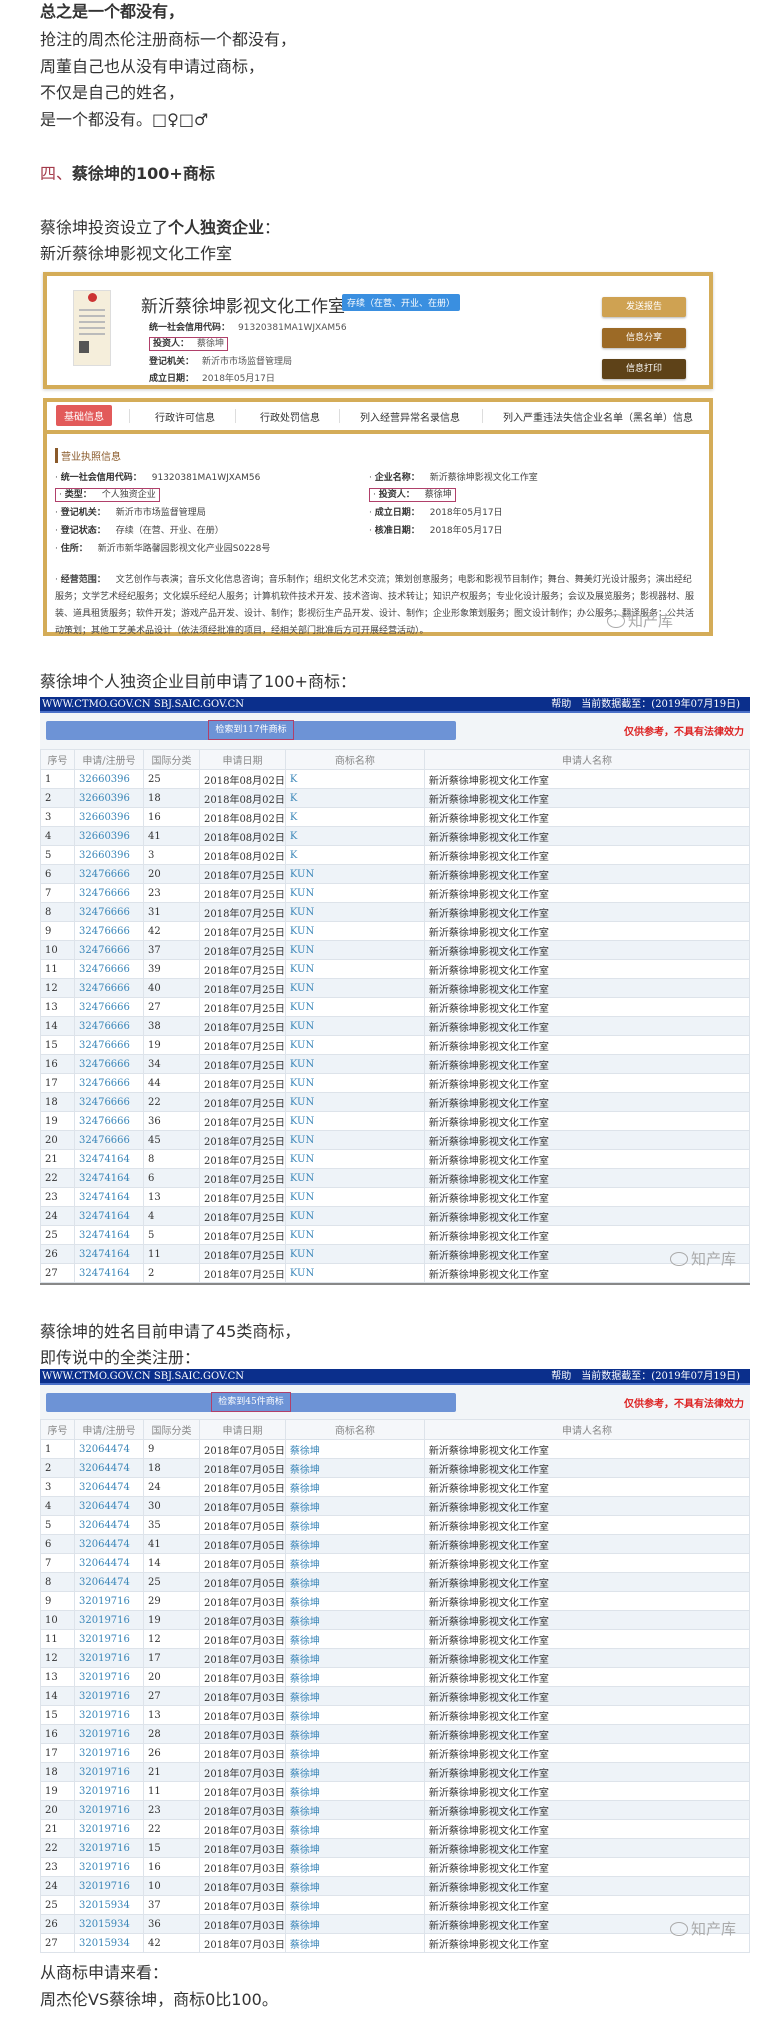 This screenshot has width=776, height=2027. Describe the element at coordinates (84, 415) in the screenshot. I see `tab-basic-info: 基础信息` at that location.